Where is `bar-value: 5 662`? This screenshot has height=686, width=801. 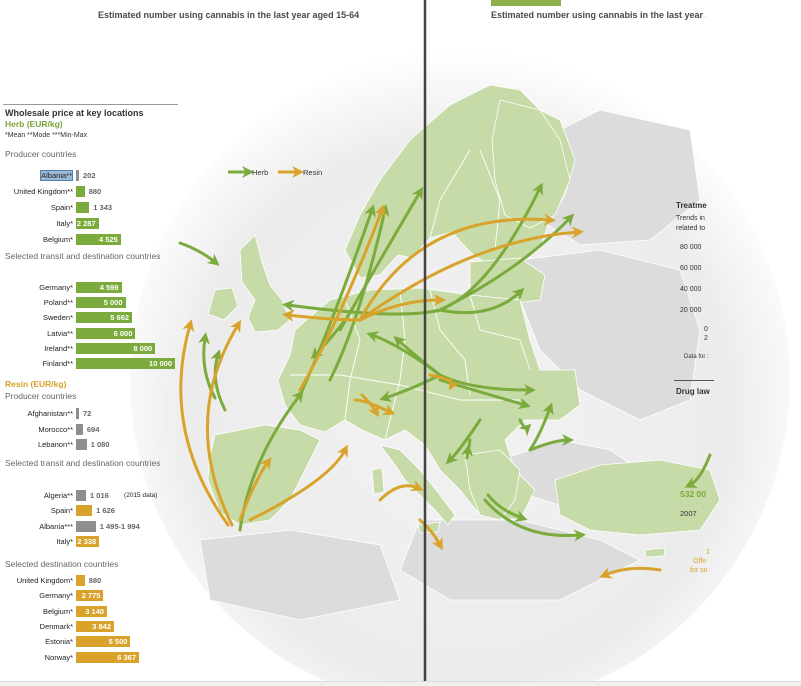
bar-value: 5 662 is located at coordinates (120, 318).